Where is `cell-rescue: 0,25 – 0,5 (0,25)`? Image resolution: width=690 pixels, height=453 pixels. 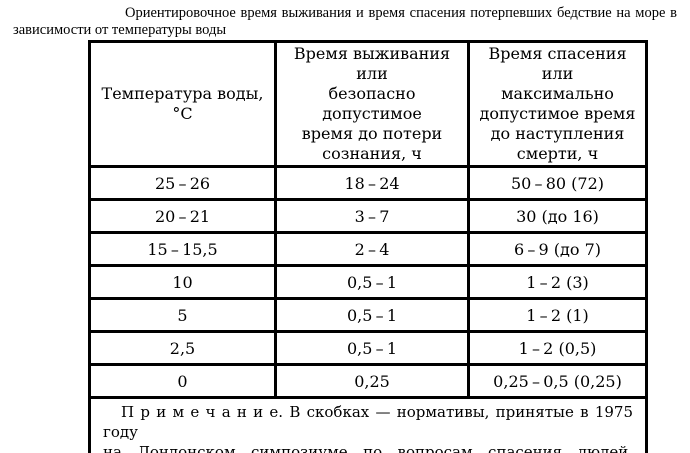
cell-rescue: 0,25 – 0,5 (0,25) is located at coordinates (557, 381).